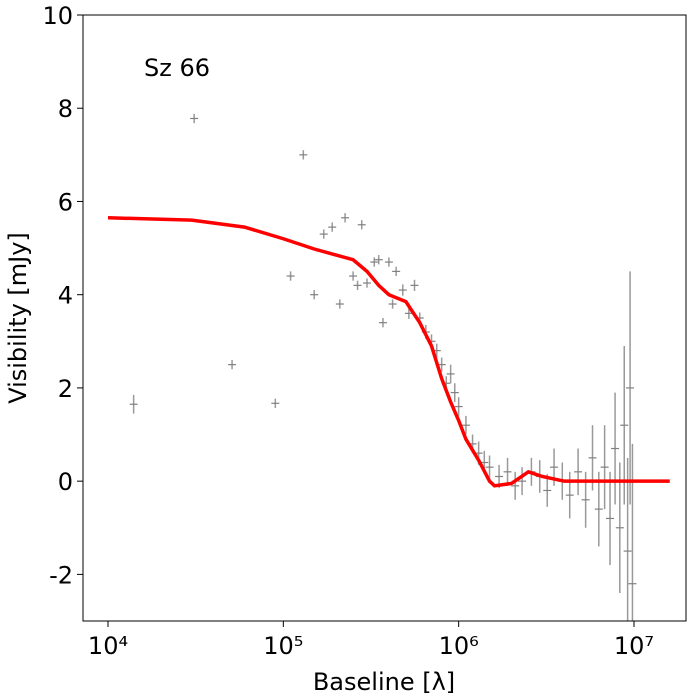 This screenshot has width=700, height=700. What do you see at coordinates (459, 646) in the screenshot?
I see `x-tick-label: 10⁶` at bounding box center [459, 646].